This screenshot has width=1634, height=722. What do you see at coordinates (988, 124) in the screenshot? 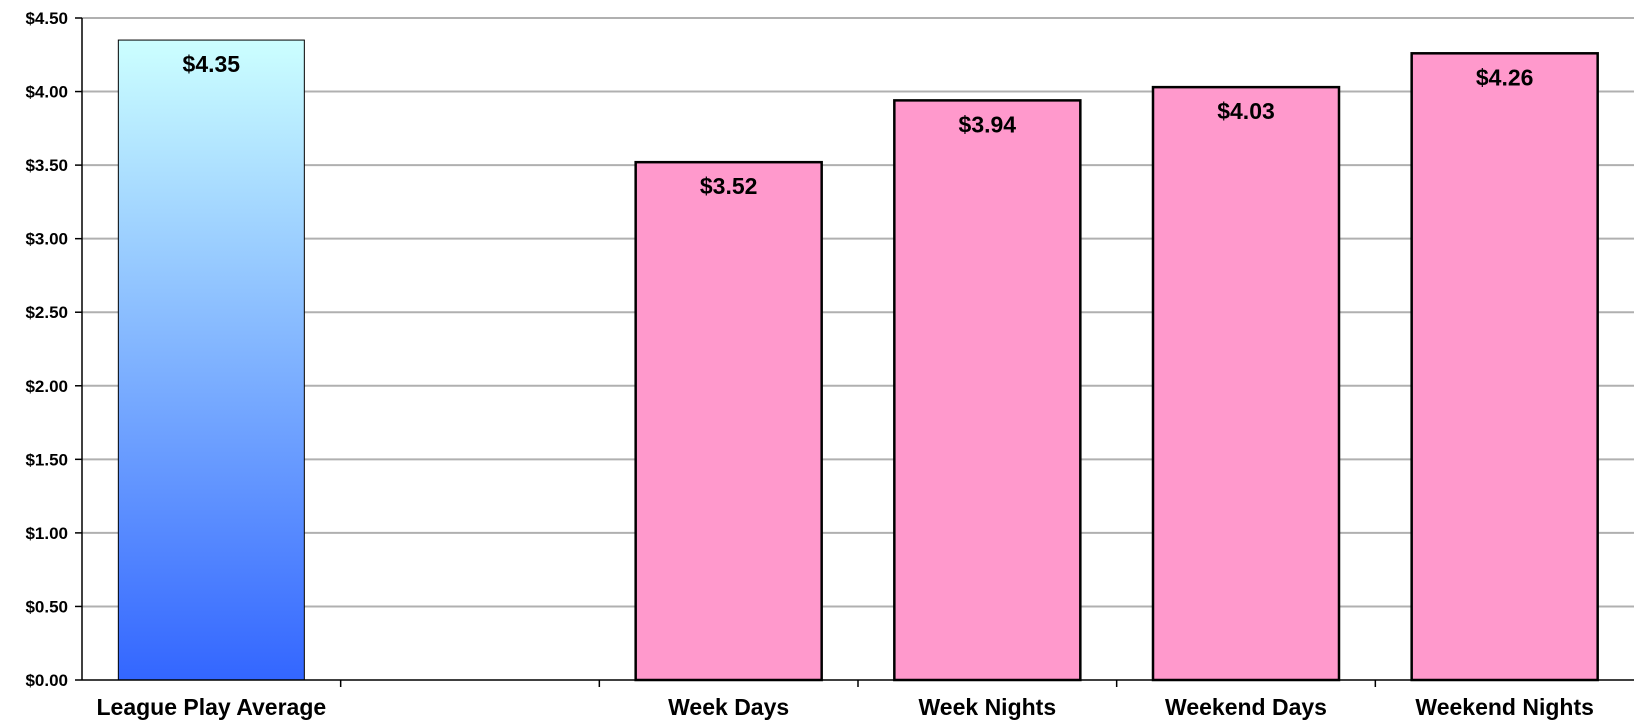
I see `data-label: $3.94` at bounding box center [988, 124].